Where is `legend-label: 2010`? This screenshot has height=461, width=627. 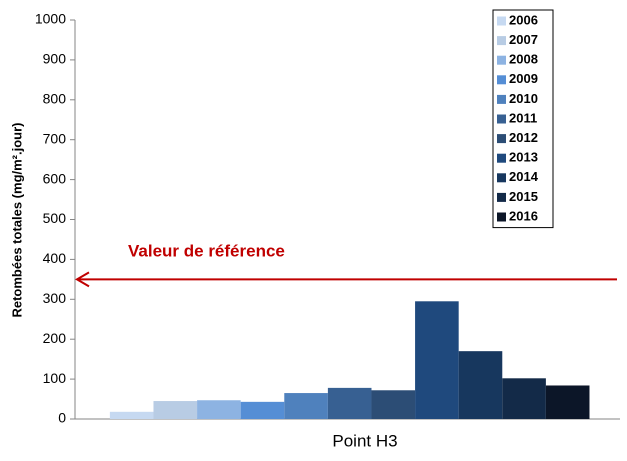
legend-label: 2010 is located at coordinates (523, 98).